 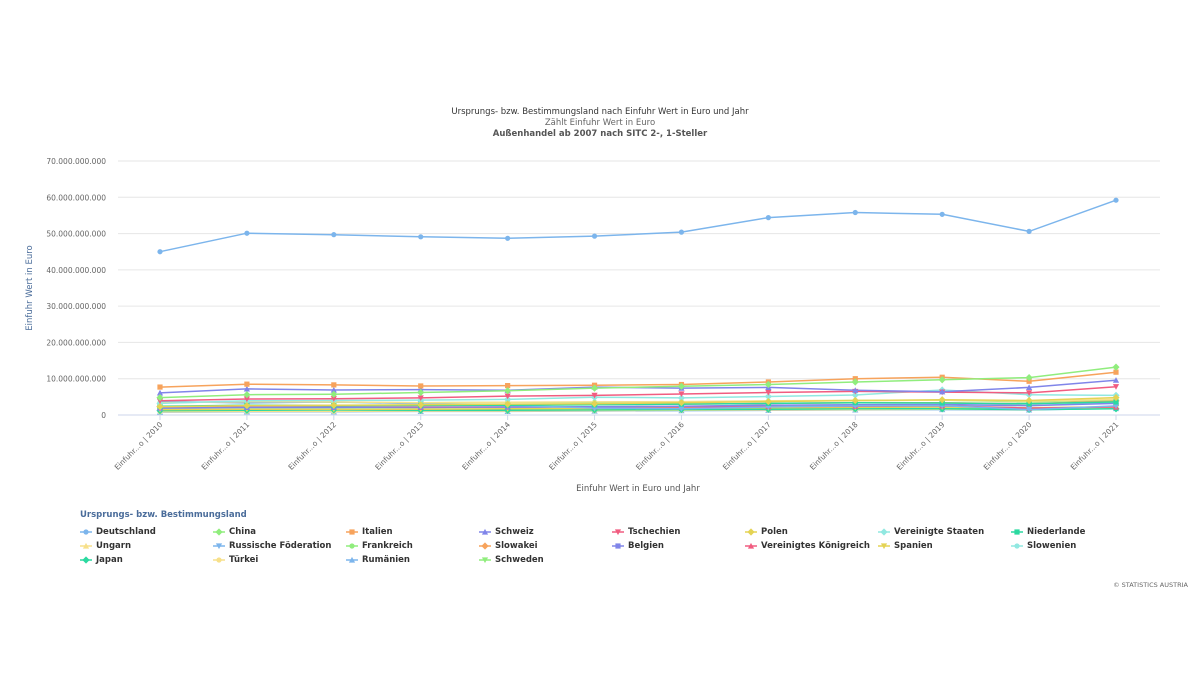 I want to click on y-tick-label: 30.000.000.000, so click(x=76, y=306).